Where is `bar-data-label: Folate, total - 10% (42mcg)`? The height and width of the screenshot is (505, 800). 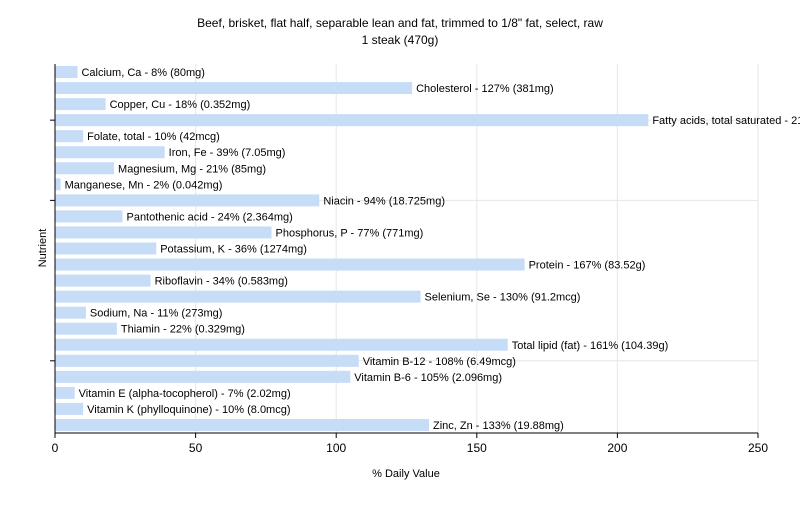
bar-data-label: Folate, total - 10% (42mcg) is located at coordinates (153, 137).